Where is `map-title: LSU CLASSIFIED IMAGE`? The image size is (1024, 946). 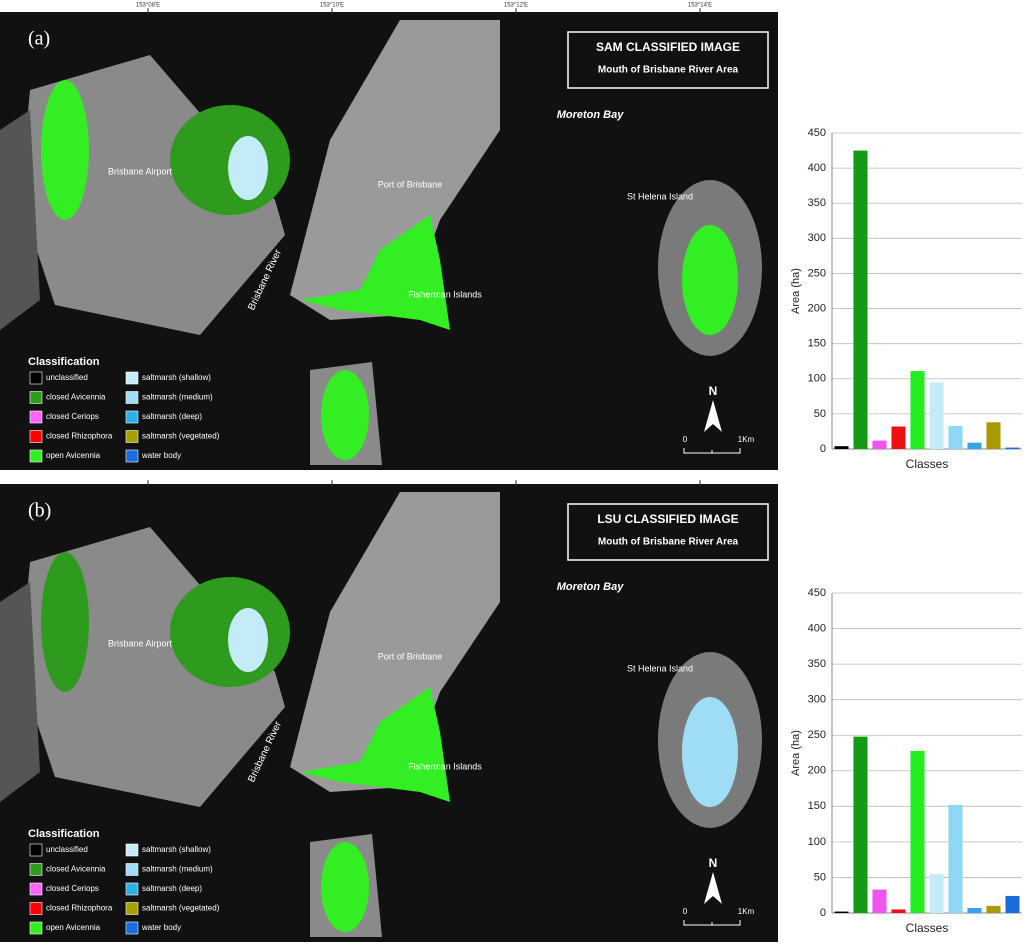
map-title: LSU CLASSIFIED IMAGE is located at coordinates (667, 519).